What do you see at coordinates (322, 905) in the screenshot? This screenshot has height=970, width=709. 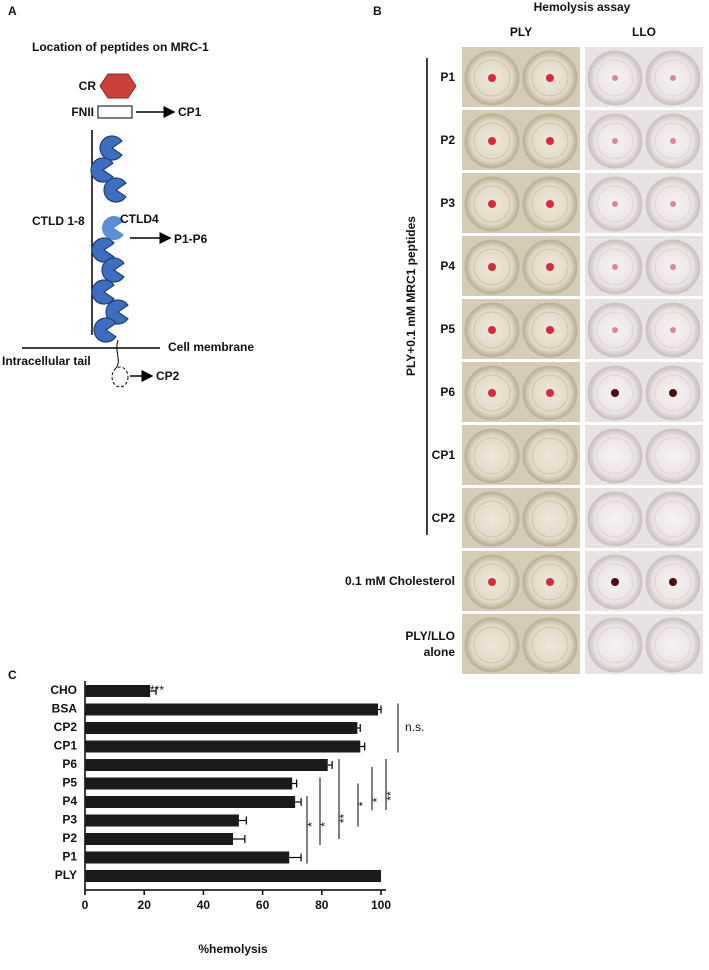 I see `x-tick-label: 80` at bounding box center [322, 905].